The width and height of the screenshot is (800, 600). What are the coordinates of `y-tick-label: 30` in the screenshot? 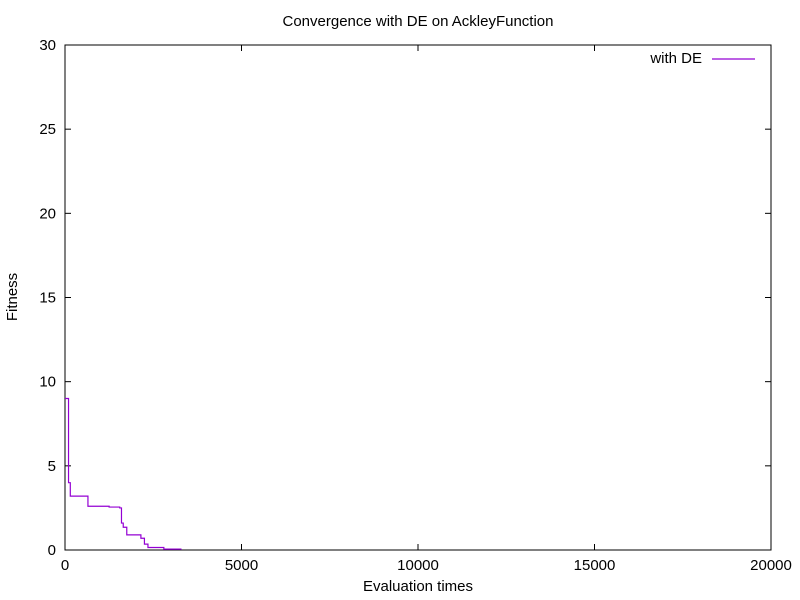 It's located at (47, 45).